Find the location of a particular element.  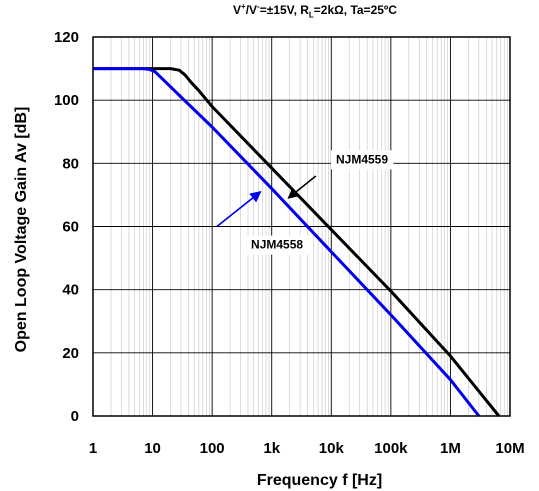

x-tick-label: 1M is located at coordinates (450, 448).